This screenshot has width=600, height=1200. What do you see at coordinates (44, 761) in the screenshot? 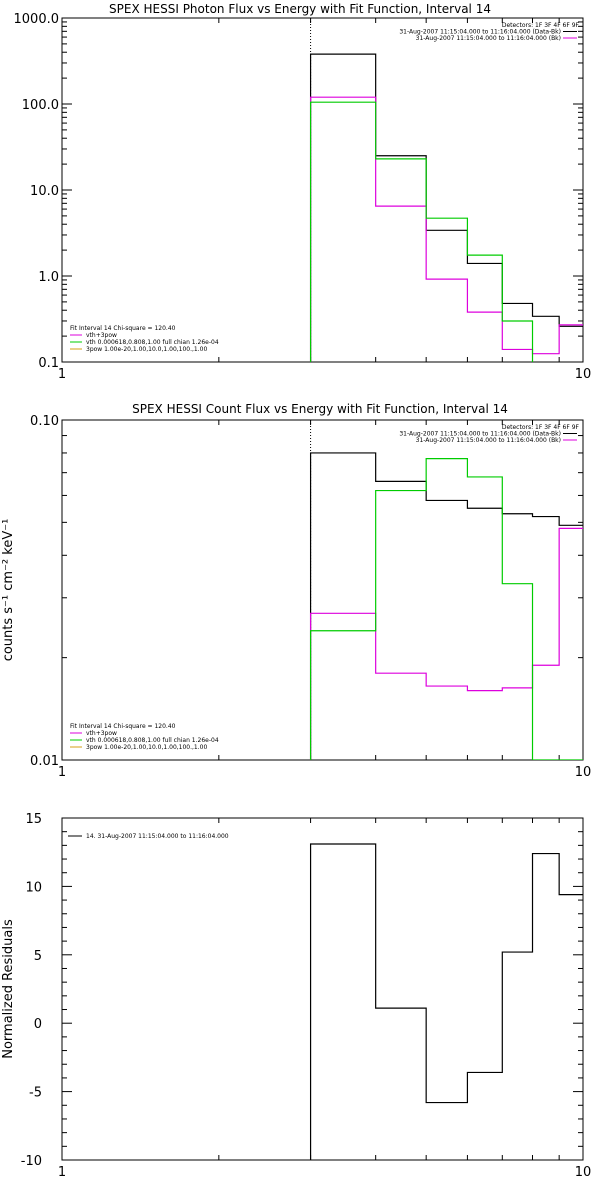
I see `y-tick-label: 0.01` at bounding box center [44, 761].